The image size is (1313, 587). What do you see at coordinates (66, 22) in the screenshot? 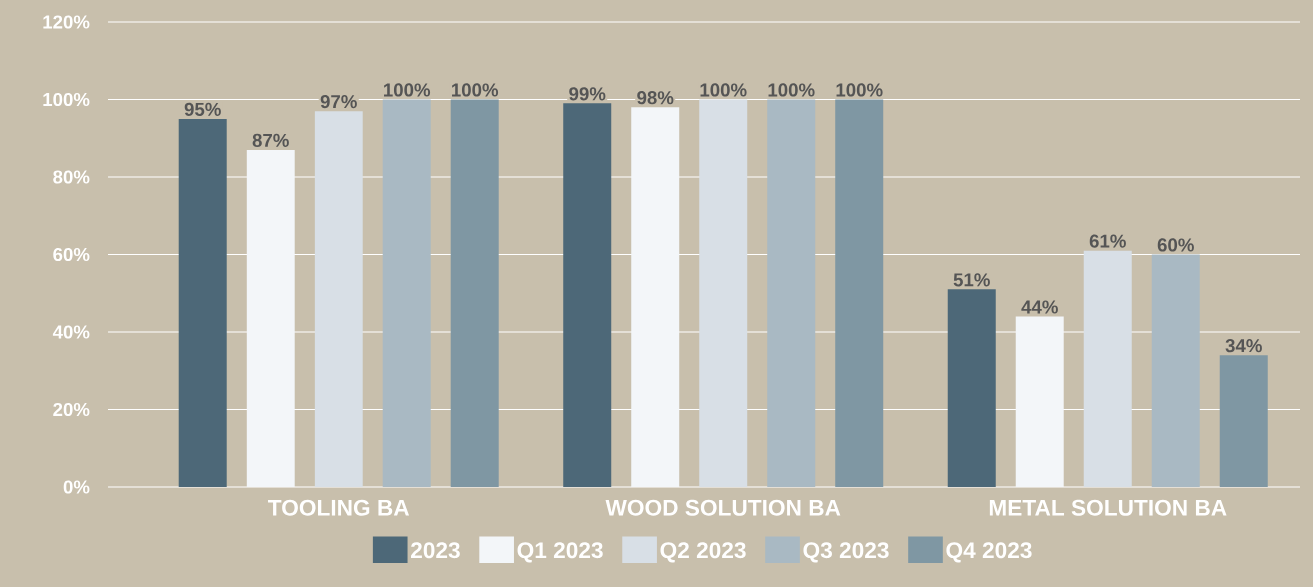
I see `y-tick-label: 120%` at bounding box center [66, 22].